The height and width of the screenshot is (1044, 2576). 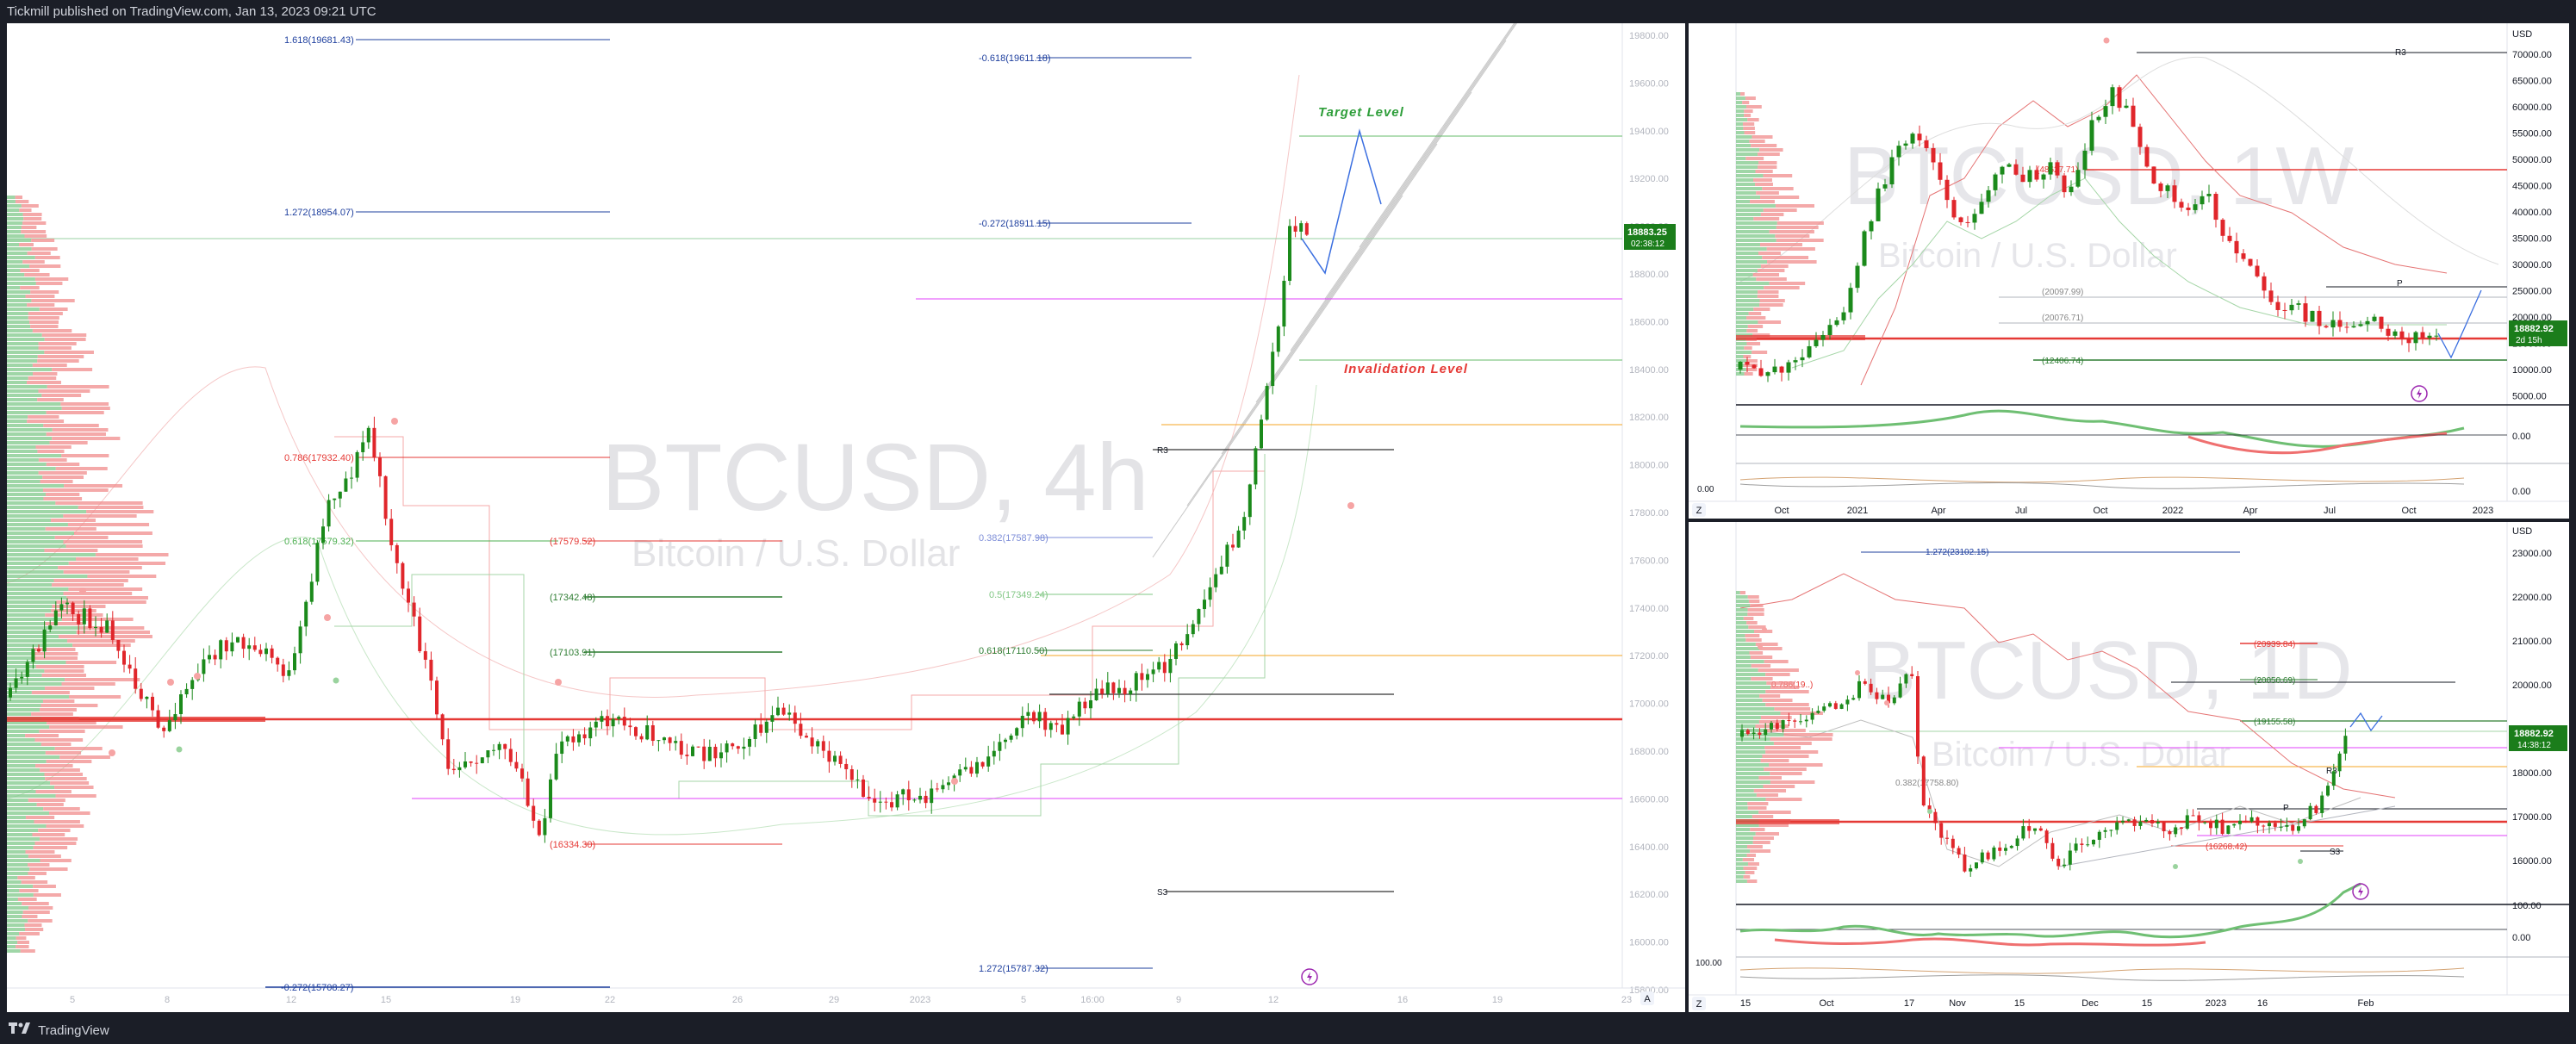 What do you see at coordinates (73, 1031) in the screenshot?
I see `footer-logo-text: TradingView` at bounding box center [73, 1031].